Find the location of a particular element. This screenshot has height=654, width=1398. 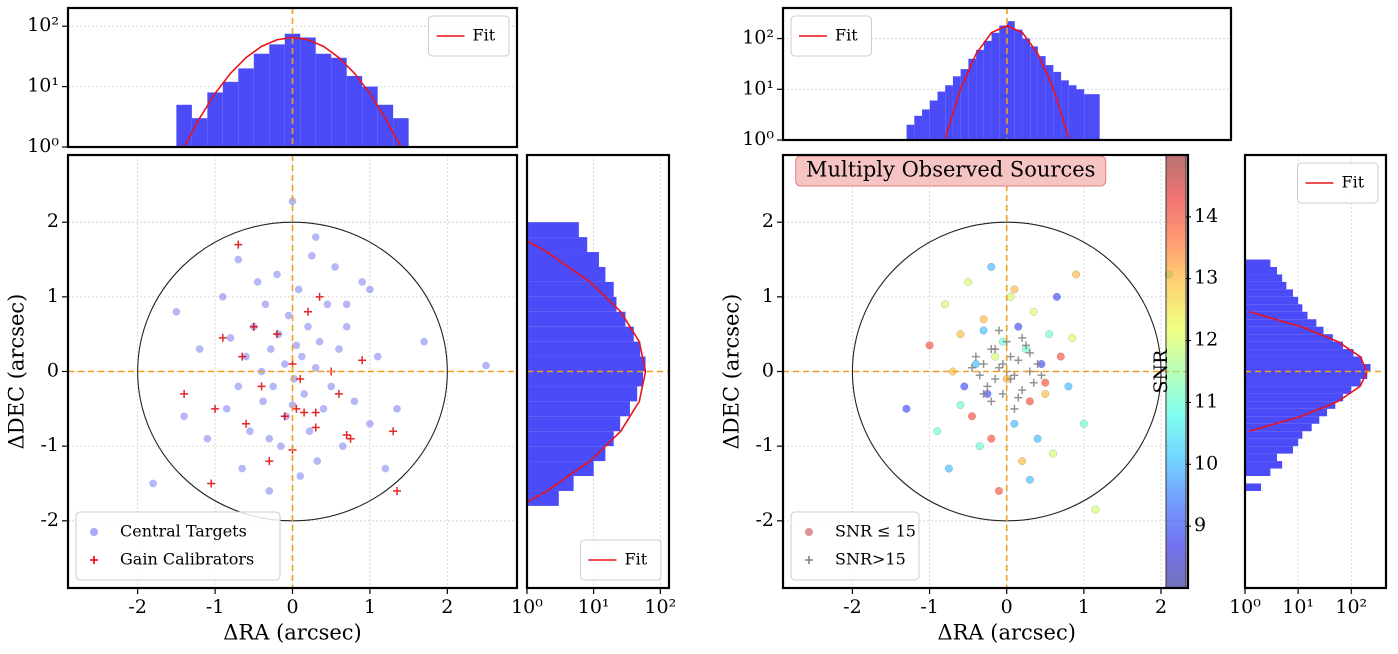

legend-label: Fit is located at coordinates (1353, 182).